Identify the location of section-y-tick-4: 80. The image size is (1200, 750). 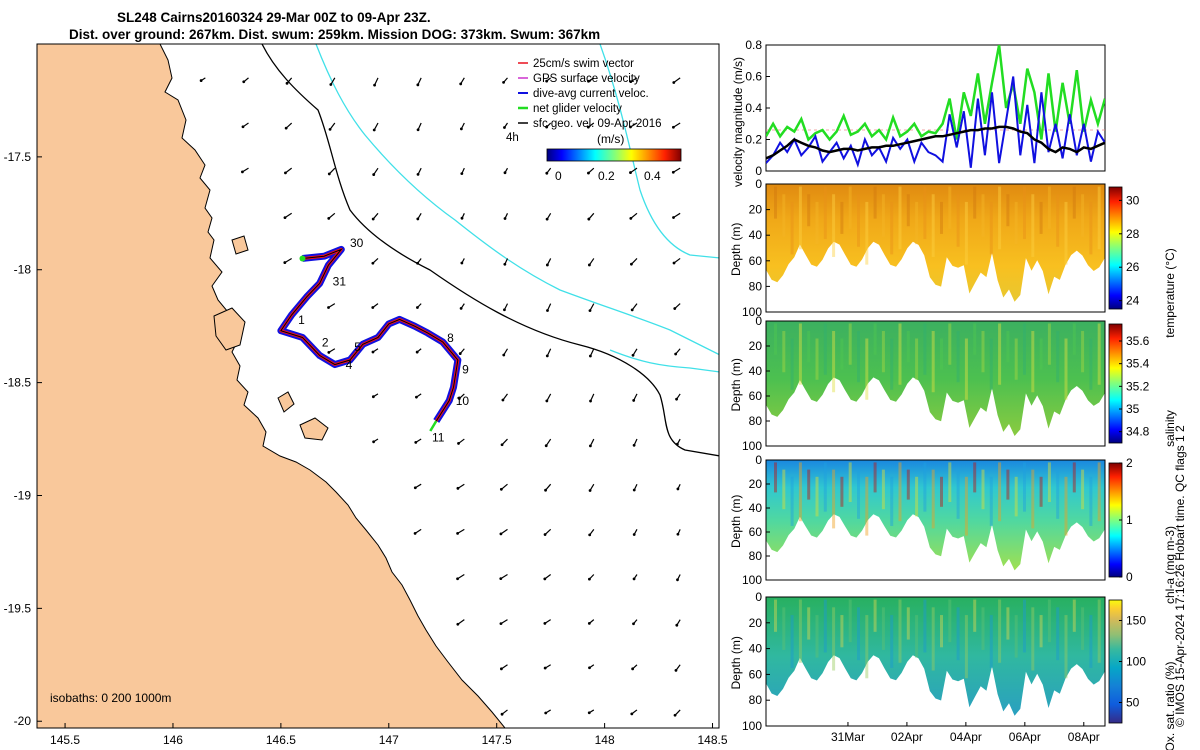
(756, 700).